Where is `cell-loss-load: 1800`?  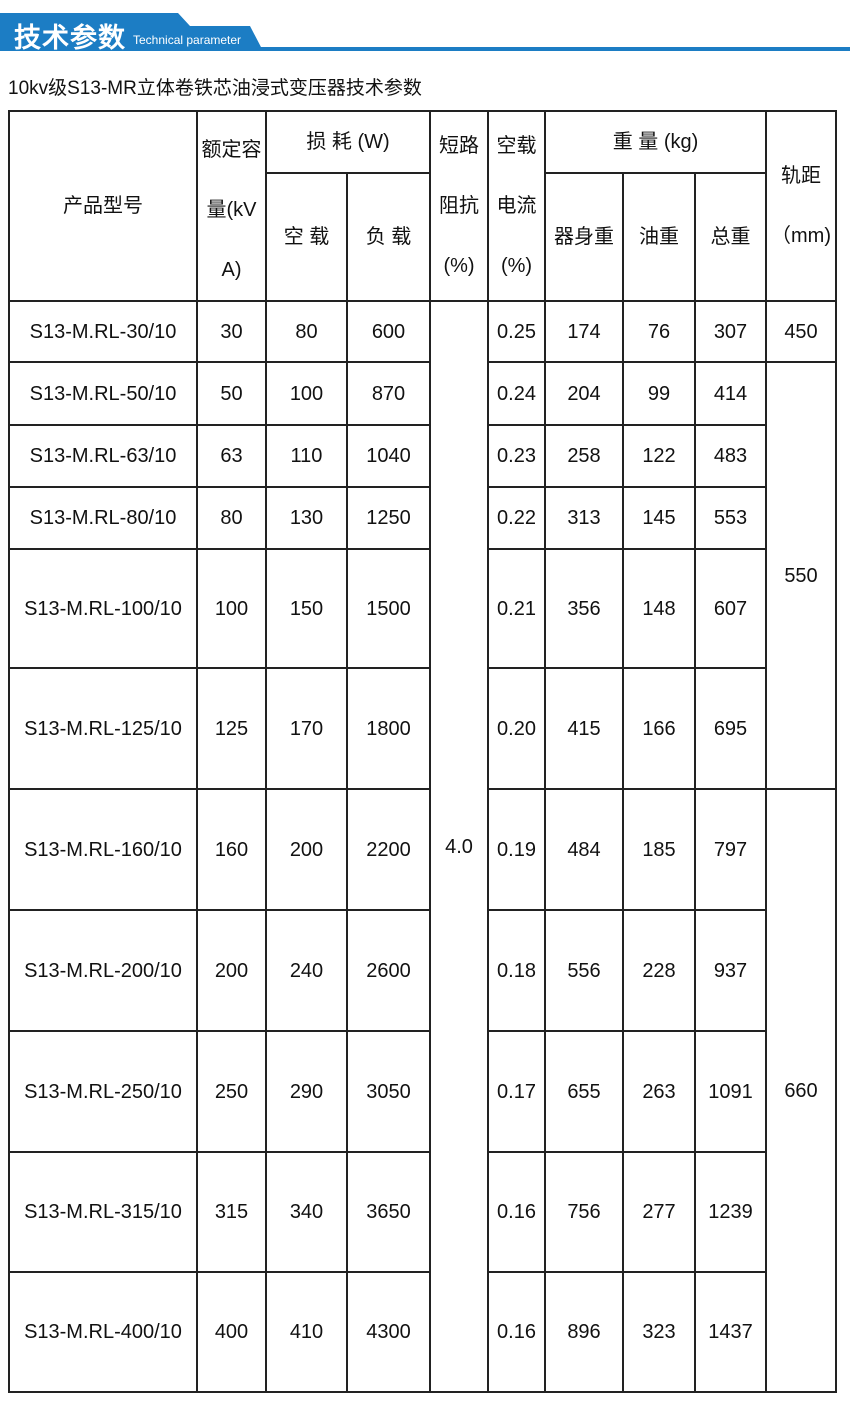
cell-loss-load: 1800 is located at coordinates (388, 728).